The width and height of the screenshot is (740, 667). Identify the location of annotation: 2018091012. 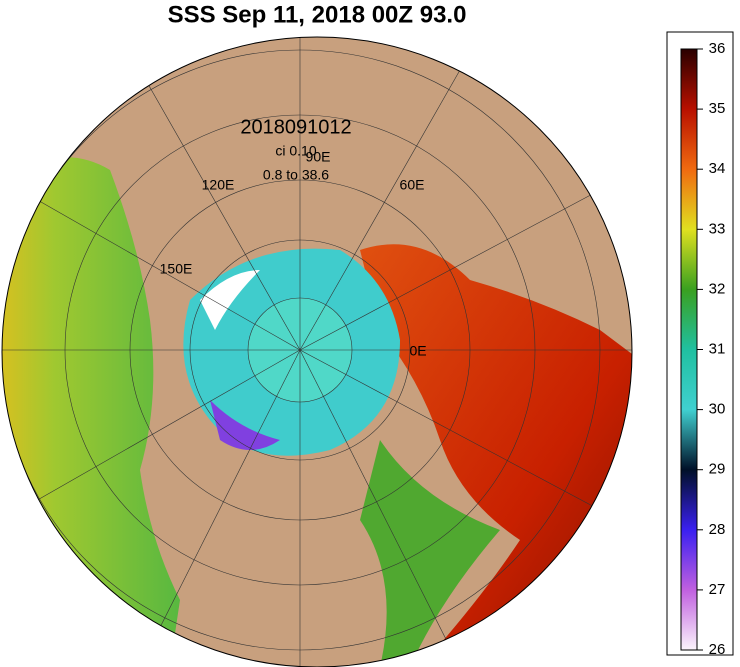
(295, 127).